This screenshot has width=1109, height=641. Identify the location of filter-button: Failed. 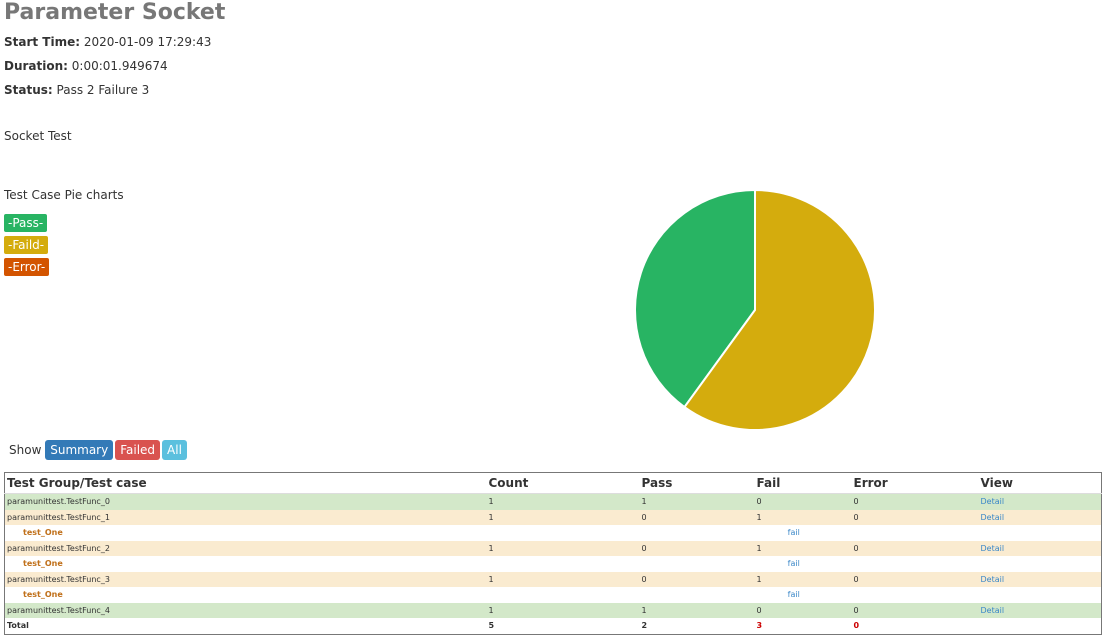
(138, 450).